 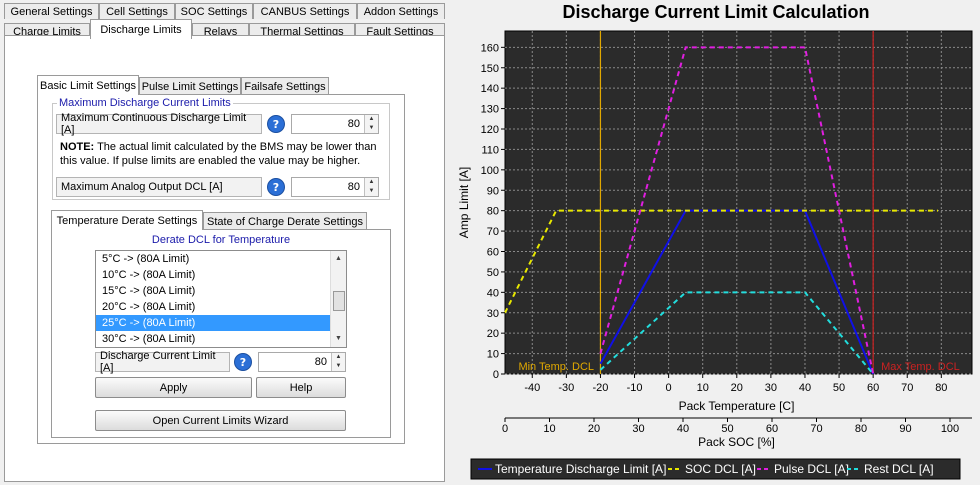 I want to click on x-tick-label: -20, so click(x=600, y=388).